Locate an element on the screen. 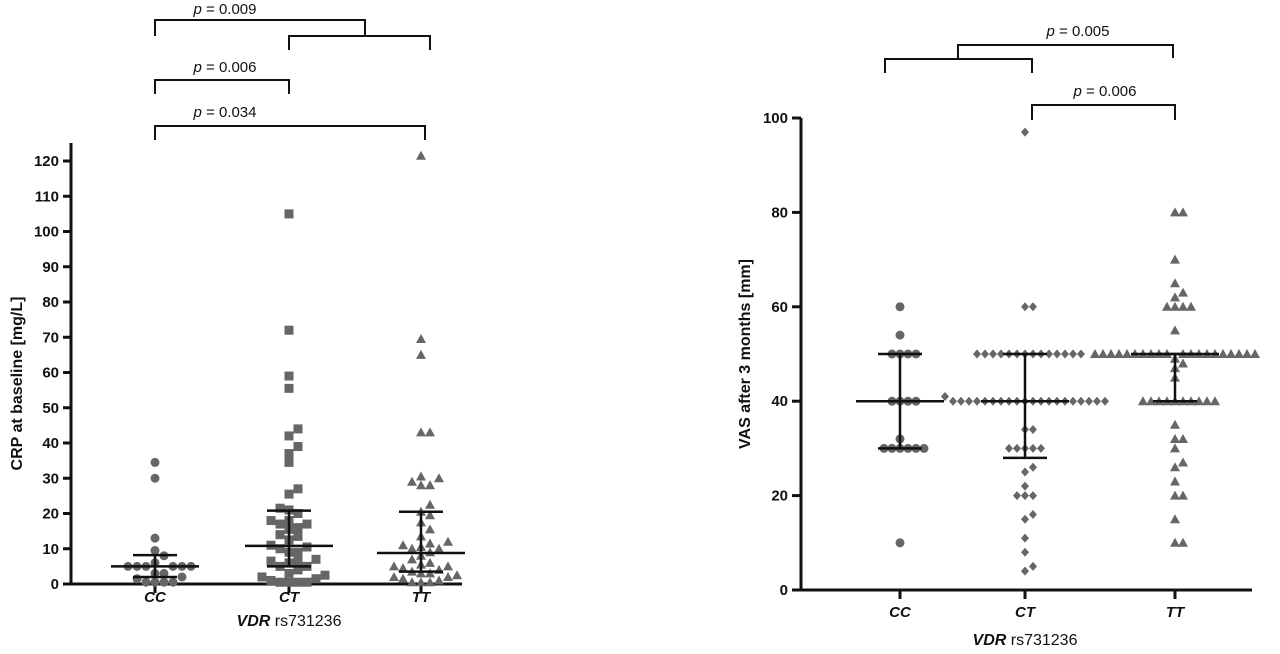 This screenshot has width=1280, height=654. y-tick-label: 100 is located at coordinates (775, 118).